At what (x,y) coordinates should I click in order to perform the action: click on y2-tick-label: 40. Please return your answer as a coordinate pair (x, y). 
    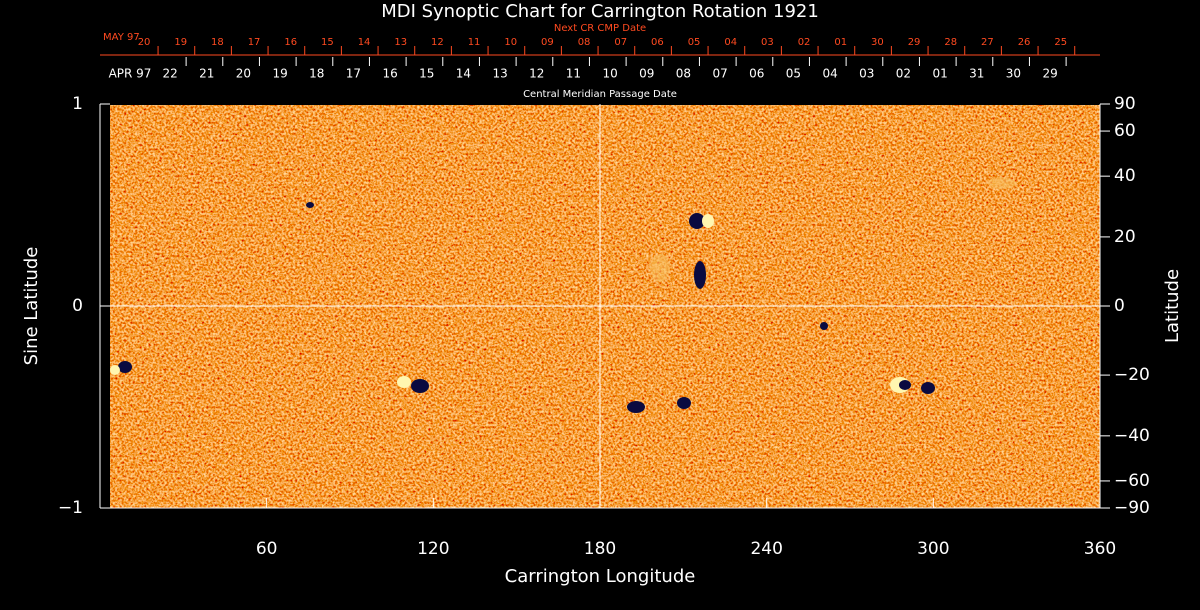
    Looking at the image, I should click on (1125, 176).